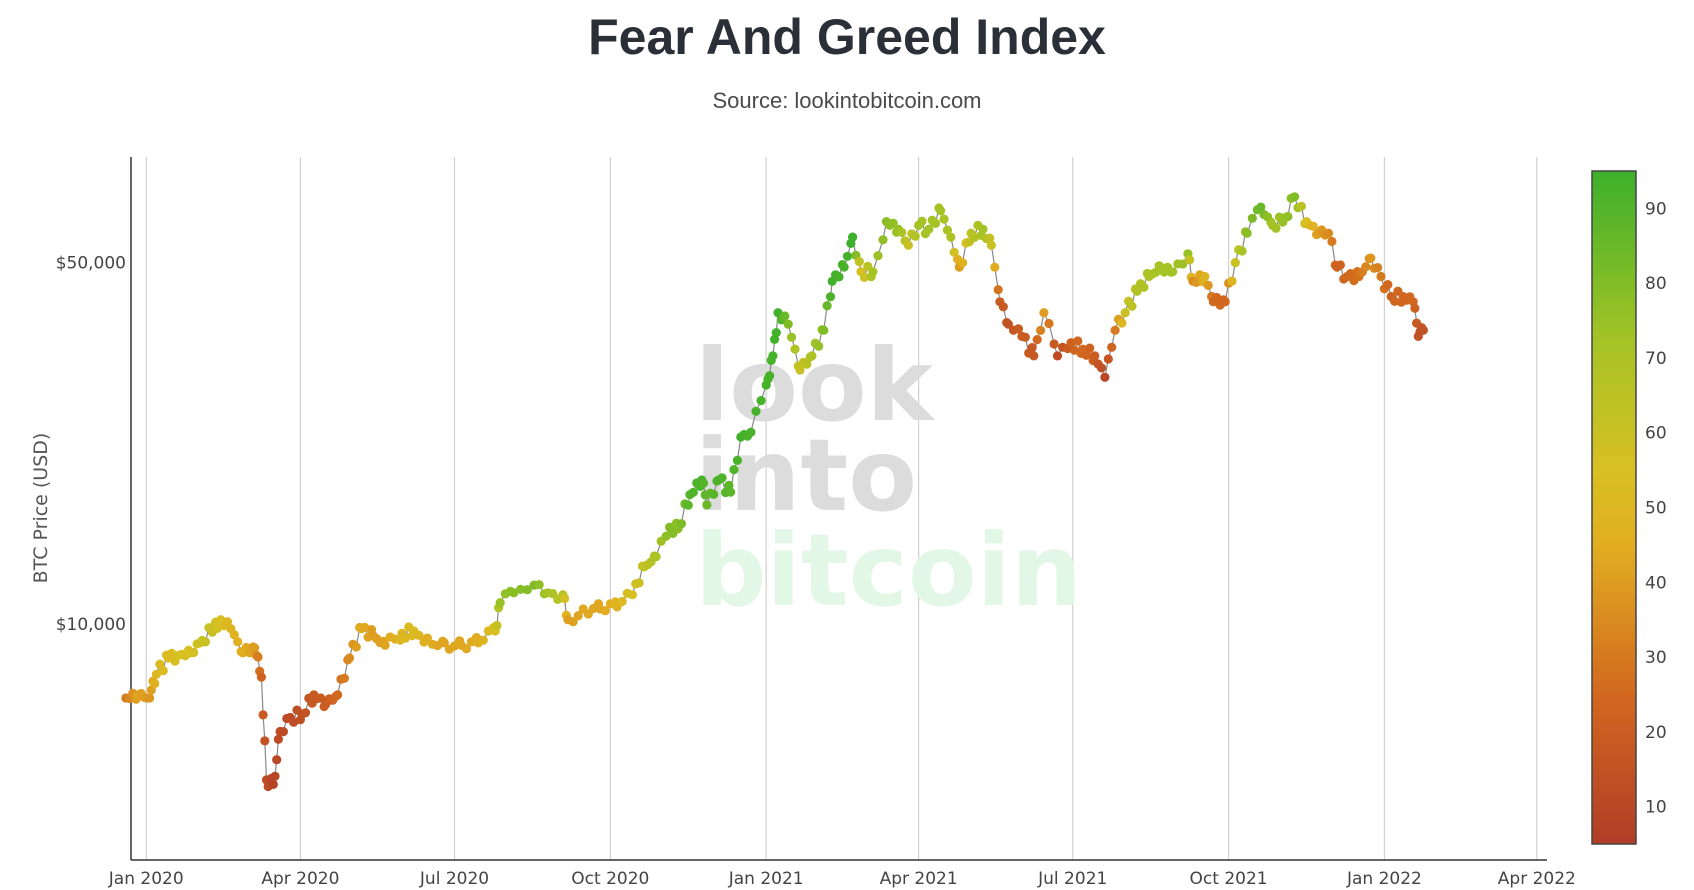 The width and height of the screenshot is (1694, 890). Describe the element at coordinates (847, 100) in the screenshot. I see `chart-subtitle: Source: lookintobitcoin.com` at that location.